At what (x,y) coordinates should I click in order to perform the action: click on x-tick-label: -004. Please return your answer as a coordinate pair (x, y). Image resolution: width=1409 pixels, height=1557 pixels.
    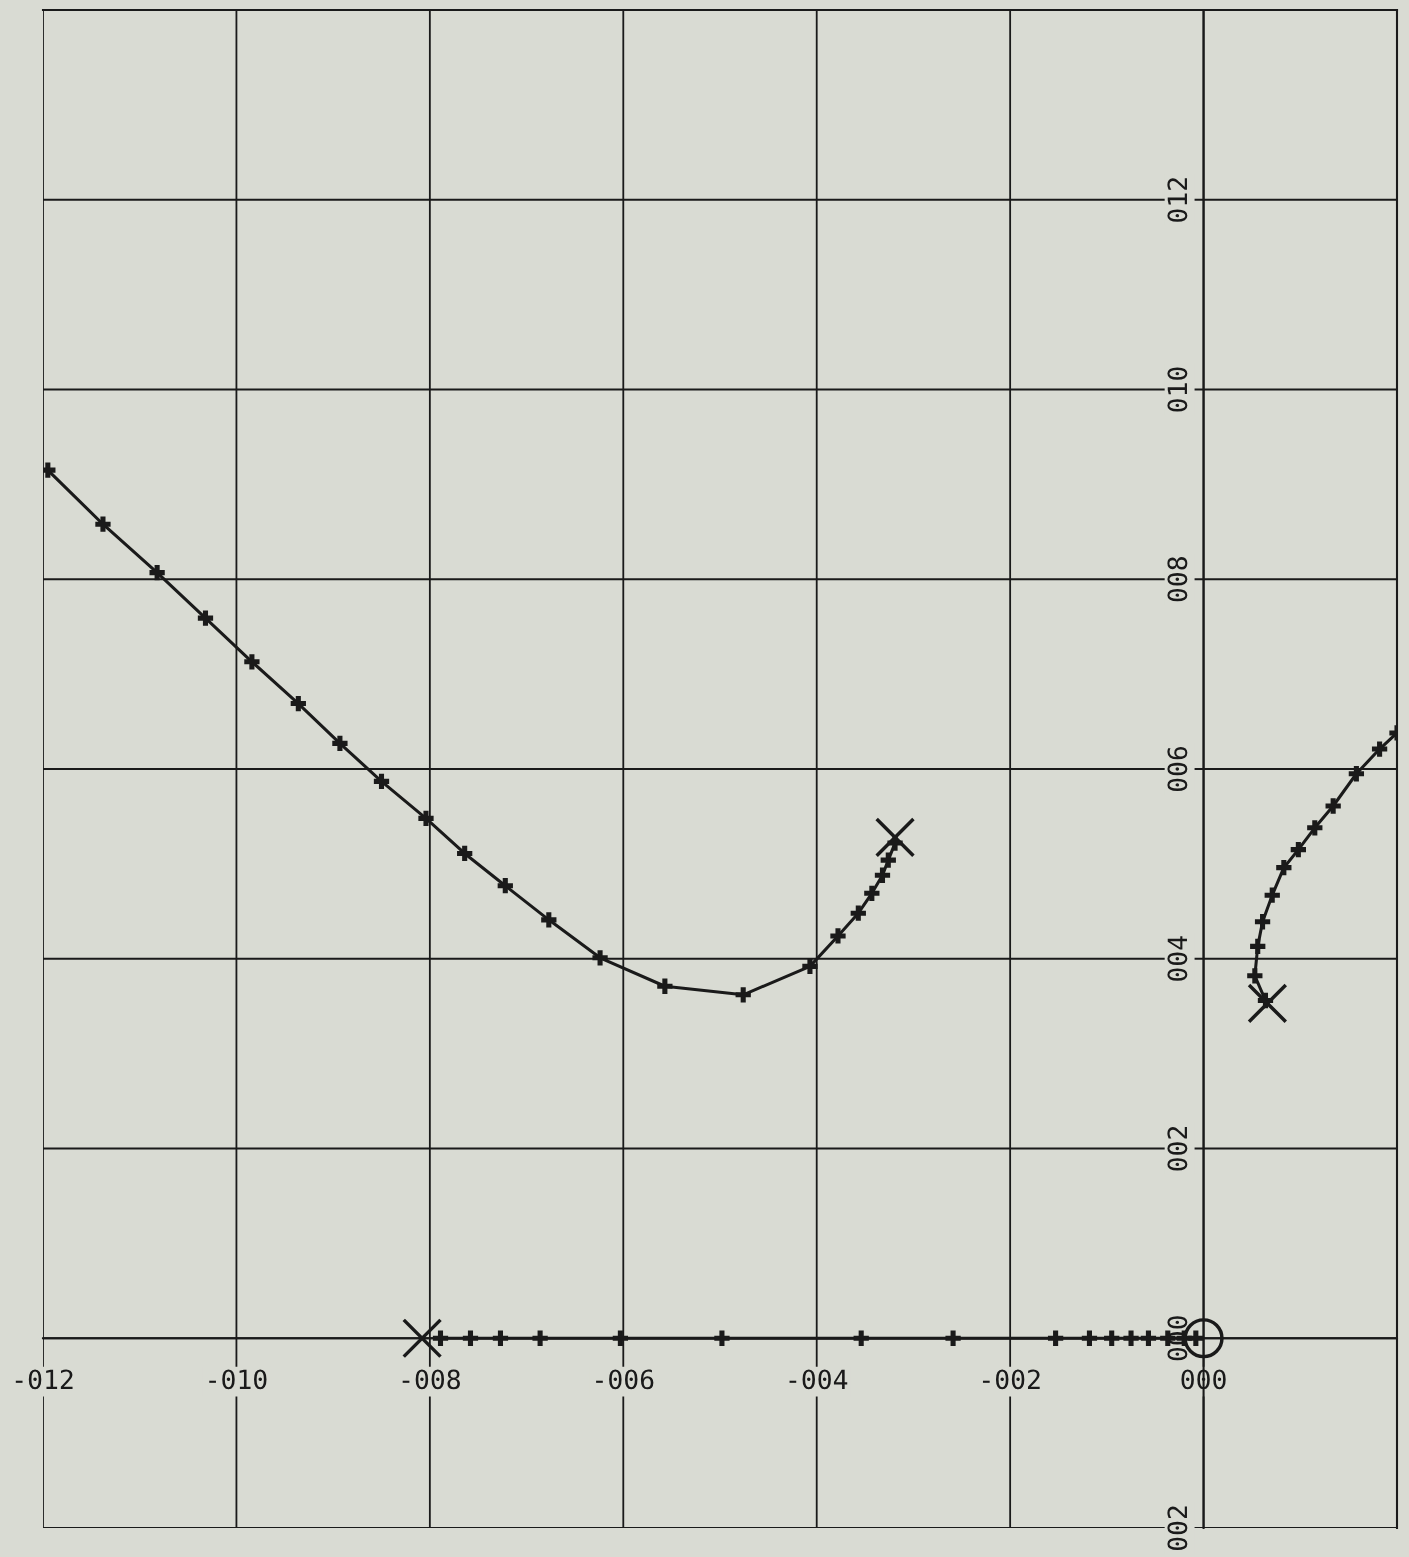
    Looking at the image, I should click on (818, 1379).